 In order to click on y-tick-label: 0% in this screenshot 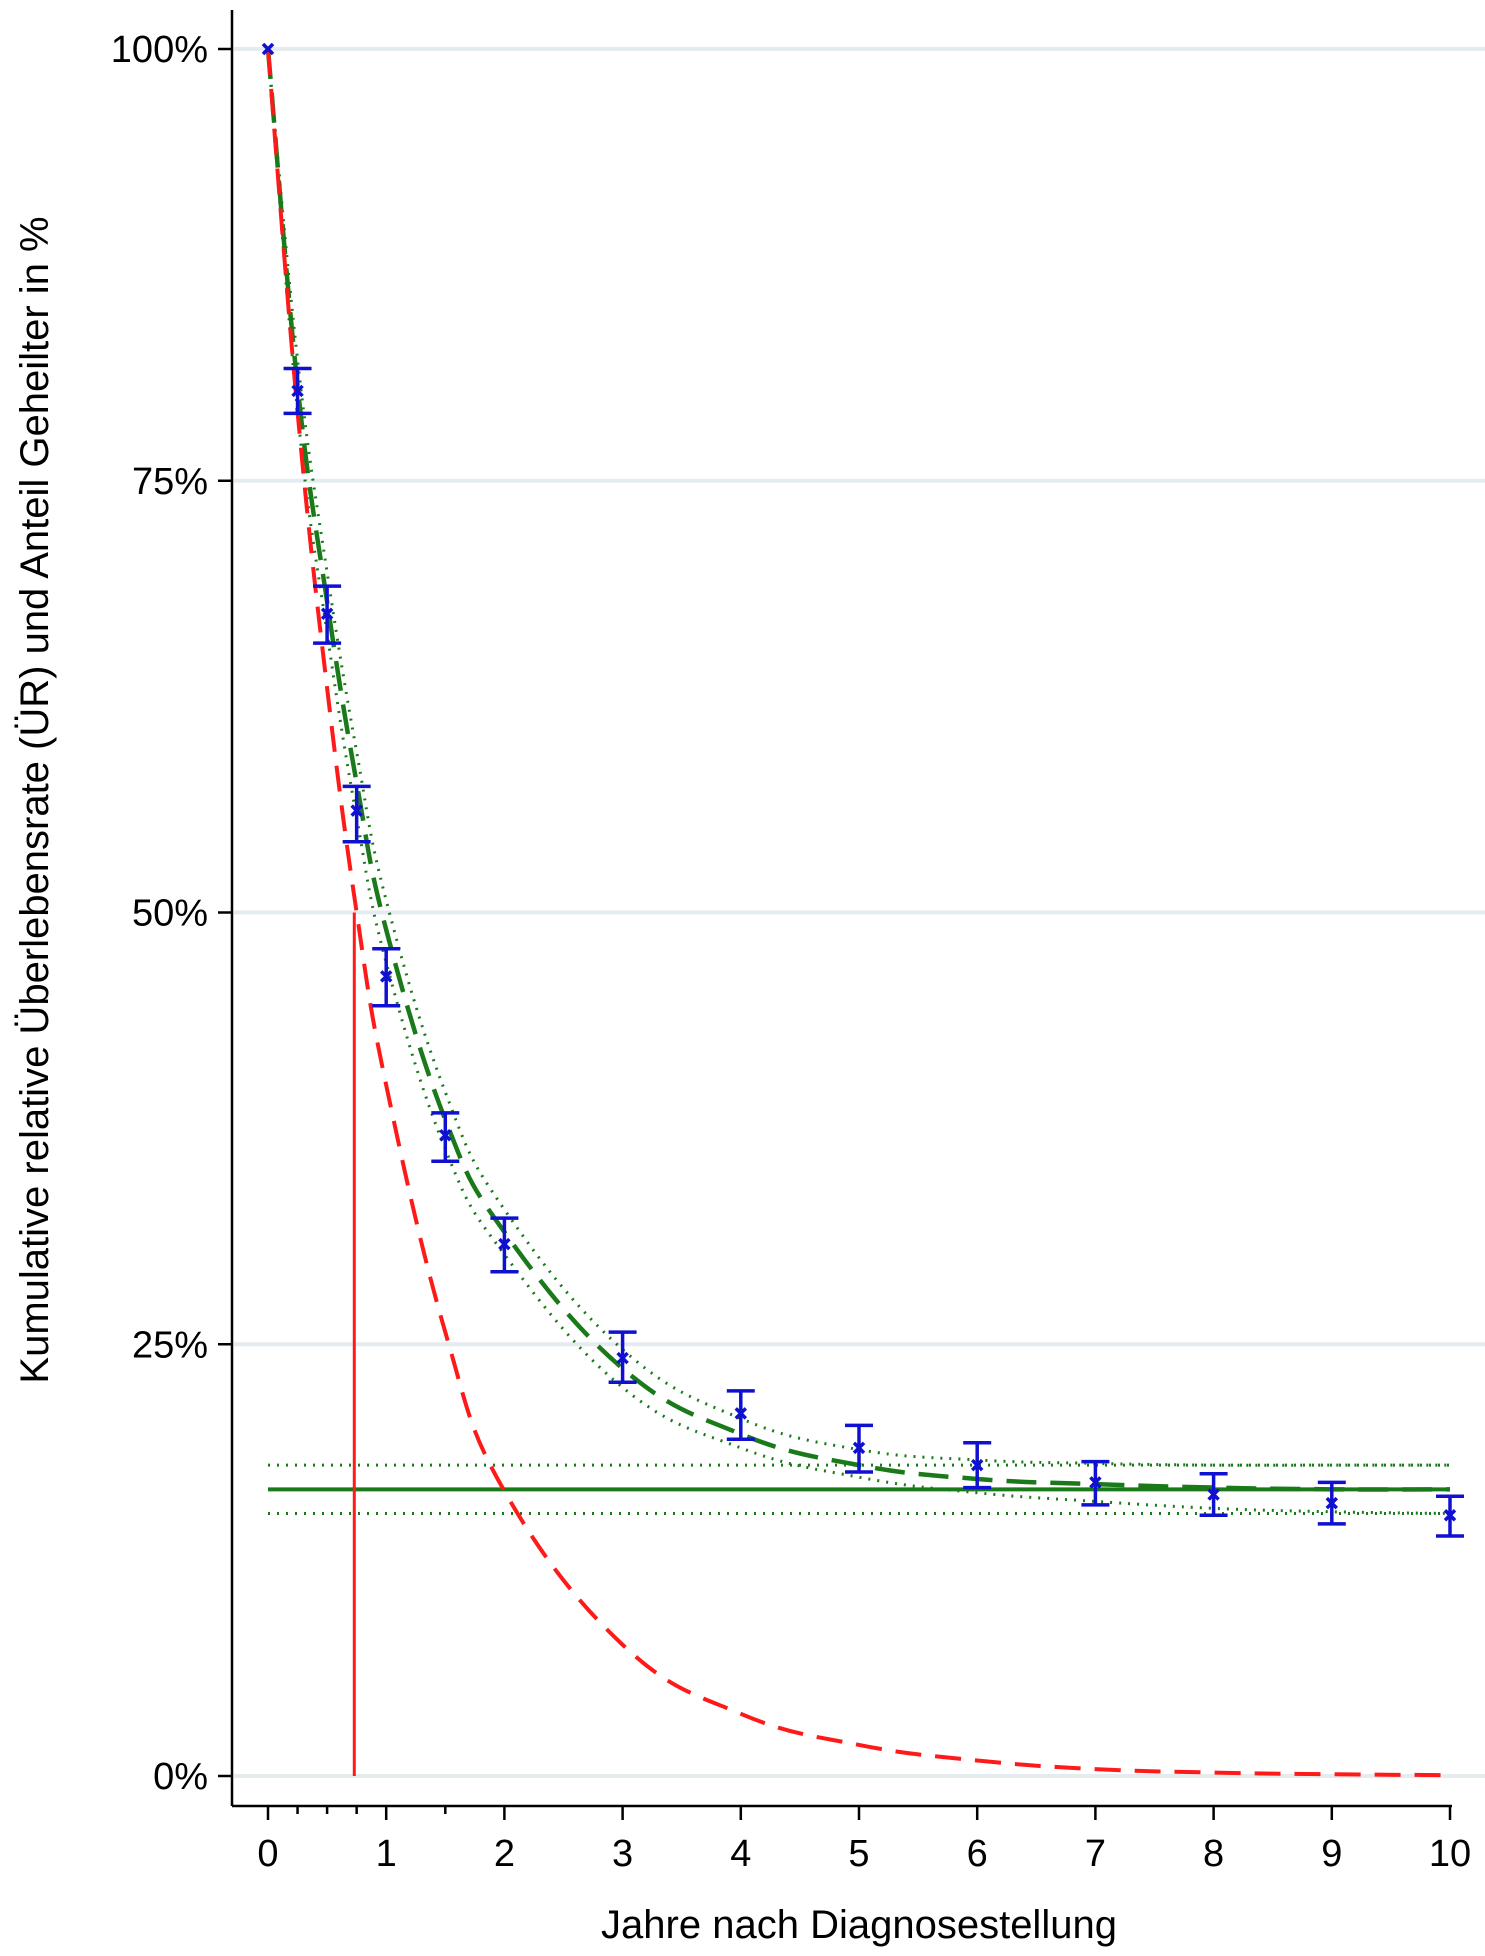, I will do `click(180, 1777)`.